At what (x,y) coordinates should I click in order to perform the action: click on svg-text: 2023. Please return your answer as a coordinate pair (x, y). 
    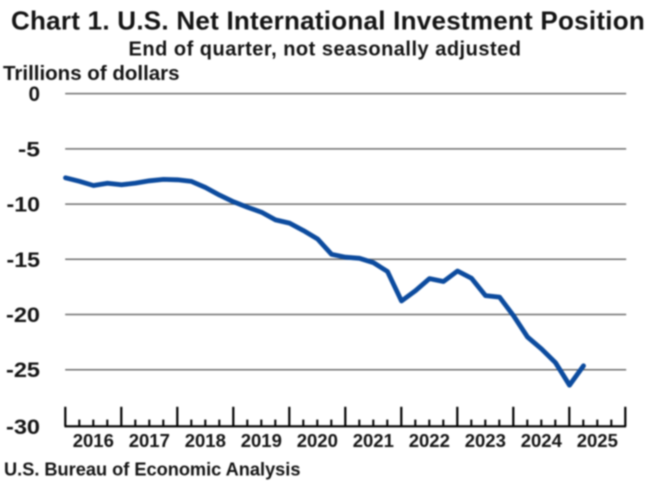
    Looking at the image, I should click on (485, 440).